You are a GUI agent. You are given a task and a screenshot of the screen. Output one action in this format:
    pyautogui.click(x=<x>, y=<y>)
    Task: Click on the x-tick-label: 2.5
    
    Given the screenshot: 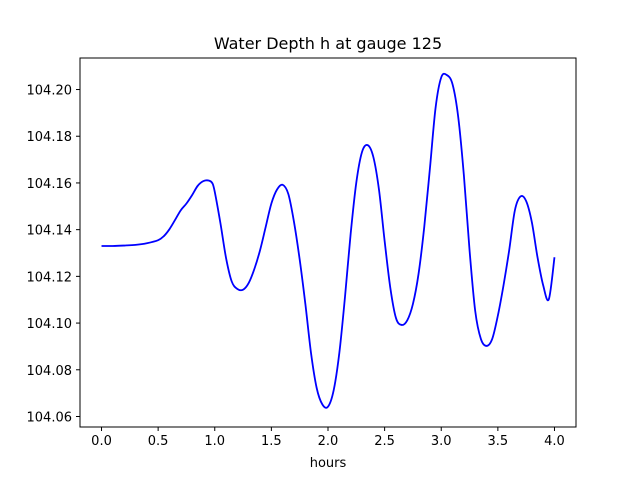 What is the action you would take?
    pyautogui.click(x=384, y=441)
    